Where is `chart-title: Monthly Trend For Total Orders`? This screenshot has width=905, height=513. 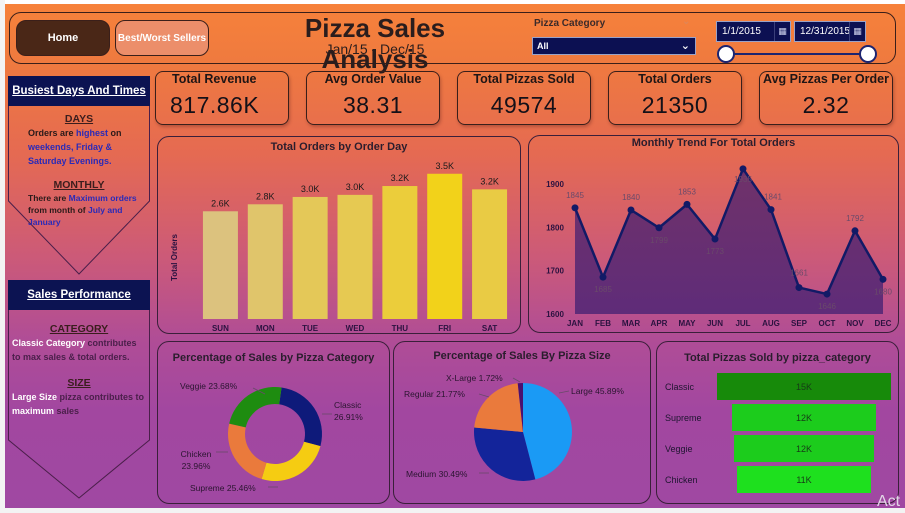
chart-title: Monthly Trend For Total Orders is located at coordinates (713, 143).